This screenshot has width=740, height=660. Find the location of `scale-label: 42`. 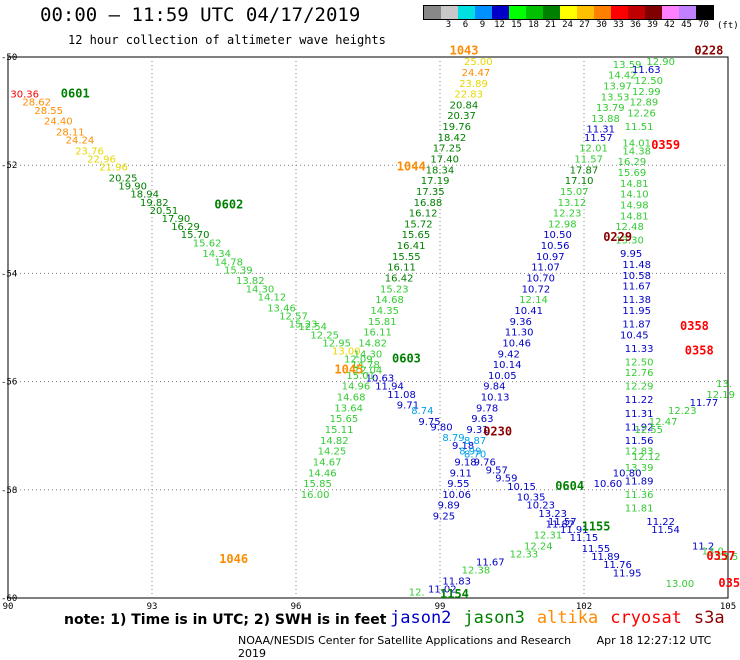

scale-label: 42 is located at coordinates (669, 25).